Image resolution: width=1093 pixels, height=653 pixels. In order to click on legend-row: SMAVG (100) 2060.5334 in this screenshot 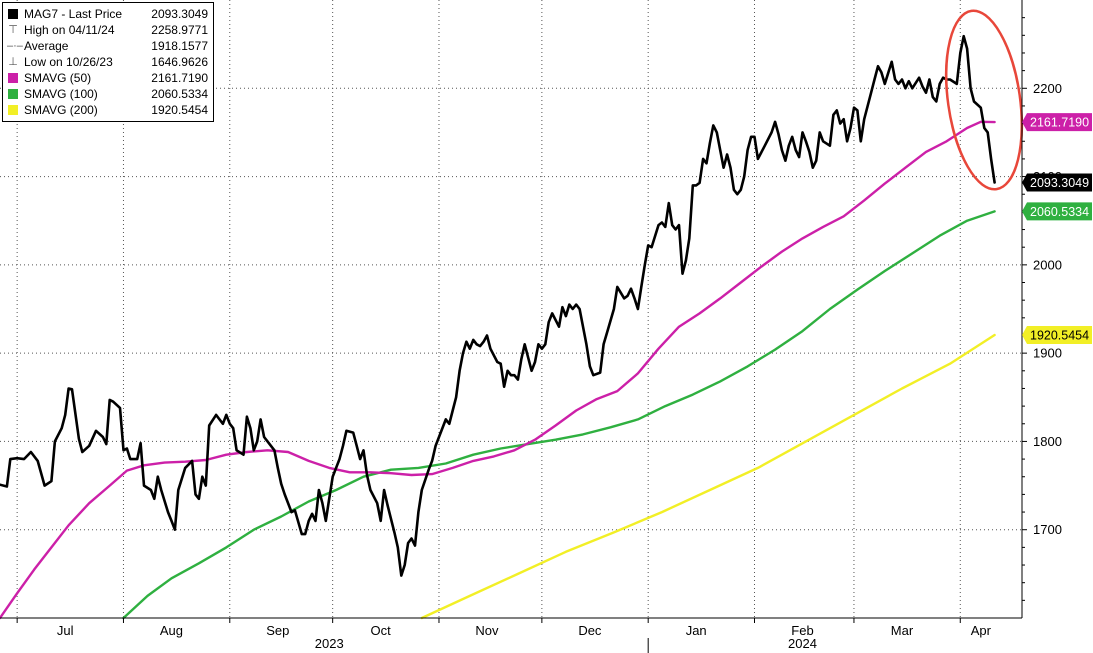, I will do `click(107, 94)`.